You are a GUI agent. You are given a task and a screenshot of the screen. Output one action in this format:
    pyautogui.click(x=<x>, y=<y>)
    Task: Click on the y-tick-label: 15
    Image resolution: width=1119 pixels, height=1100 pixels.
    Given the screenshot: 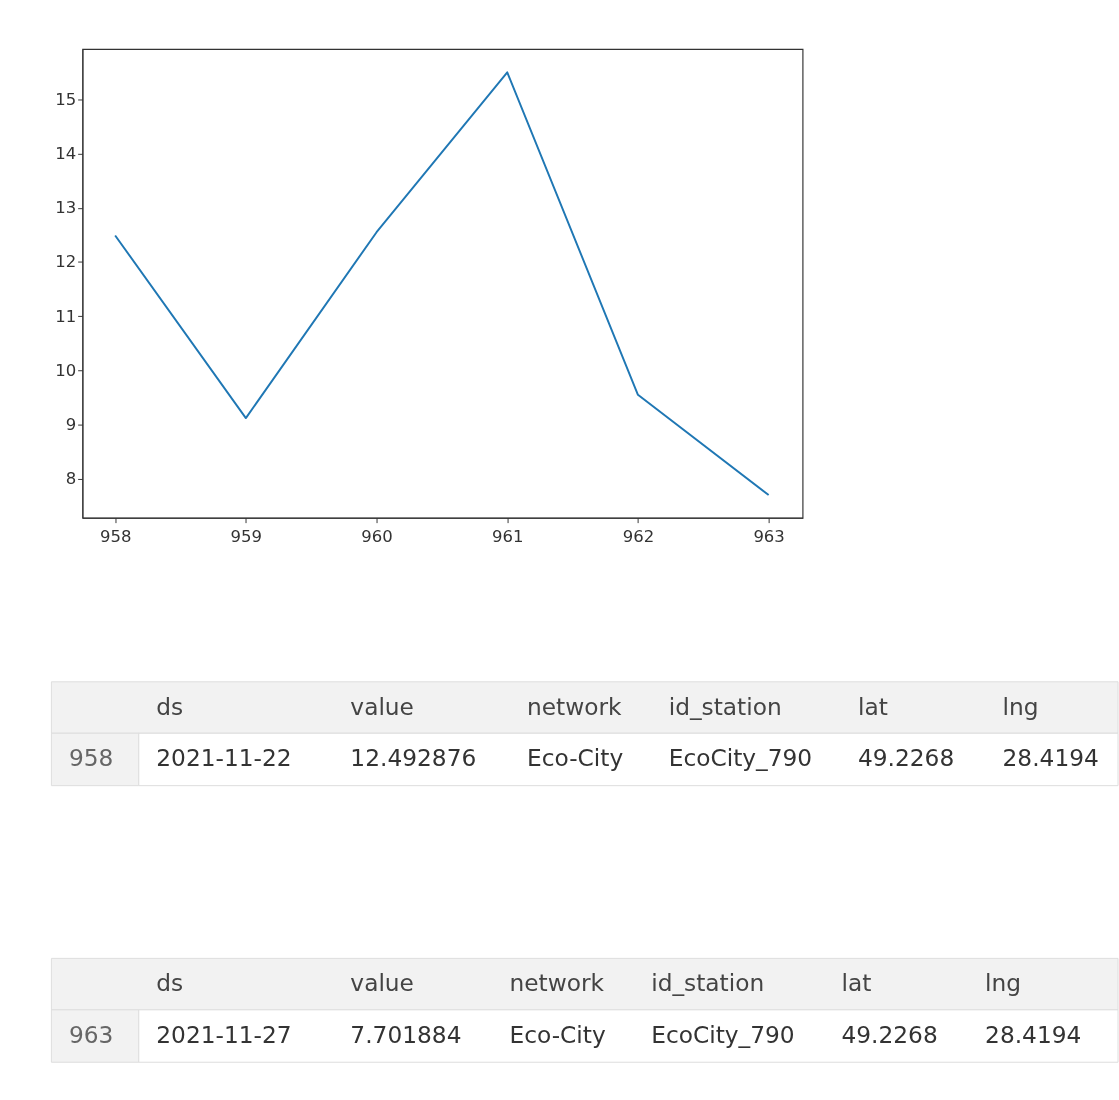 What is the action you would take?
    pyautogui.click(x=66, y=99)
    